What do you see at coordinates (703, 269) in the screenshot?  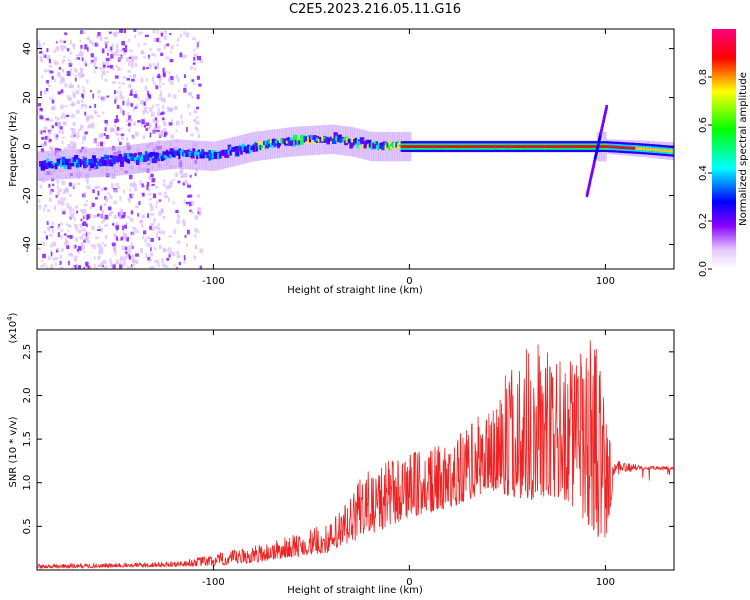 I see `colorbar-tick-label: 0.0` at bounding box center [703, 269].